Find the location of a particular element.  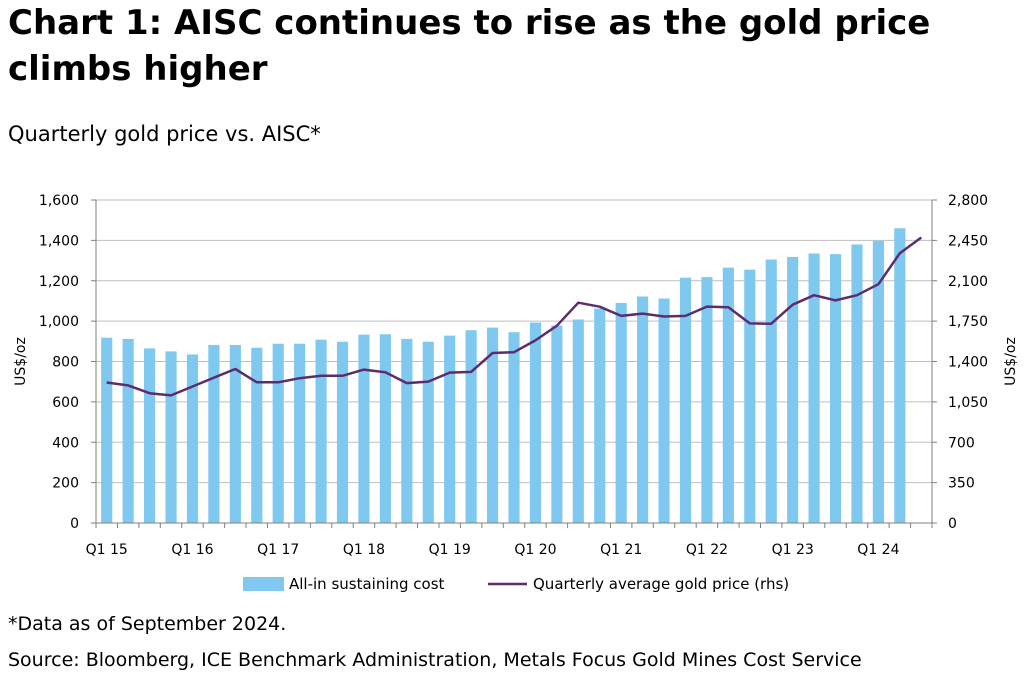

chart-subtitle: Quarterly gold price vs. AISC* is located at coordinates (164, 134).